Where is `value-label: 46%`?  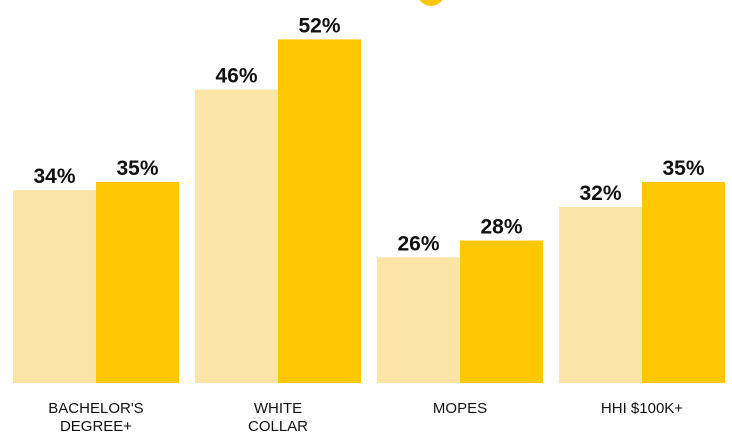 value-label: 46% is located at coordinates (236, 76).